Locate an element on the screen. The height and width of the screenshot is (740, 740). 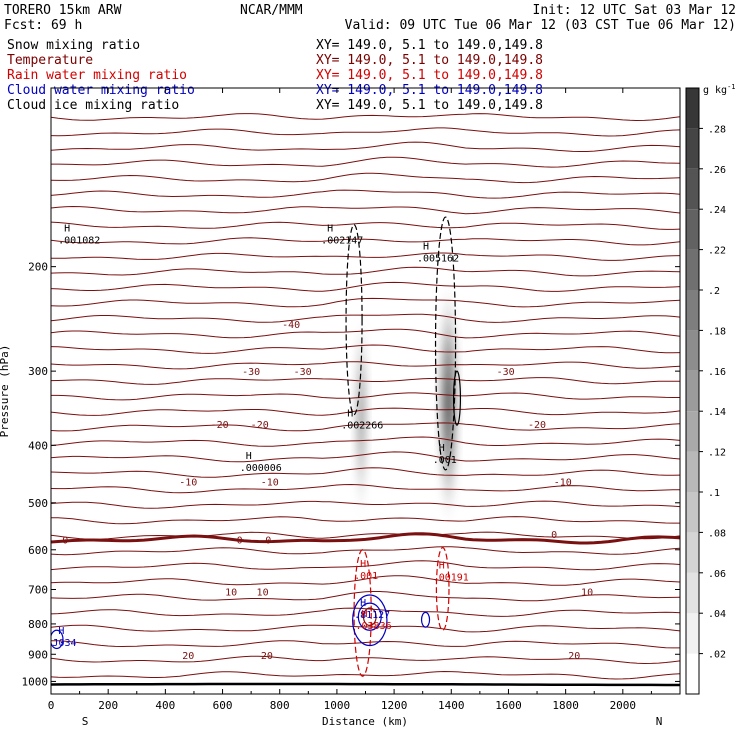
max-value-label: .001 is located at coordinates (366, 576).